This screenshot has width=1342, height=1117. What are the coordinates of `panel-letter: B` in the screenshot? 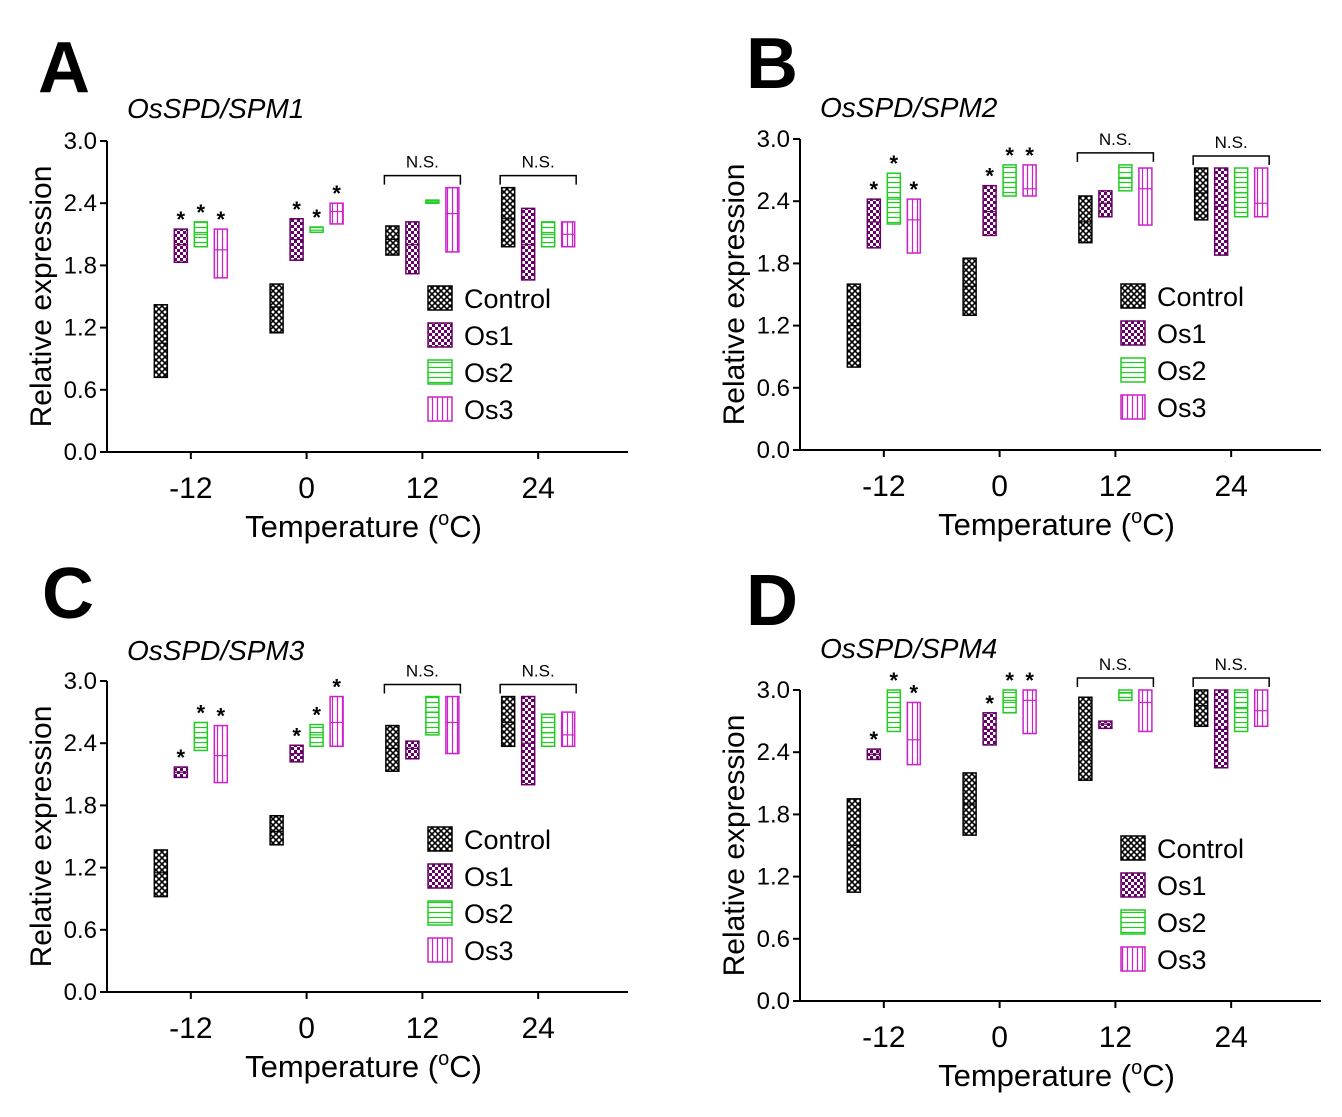 It's located at (772, 64).